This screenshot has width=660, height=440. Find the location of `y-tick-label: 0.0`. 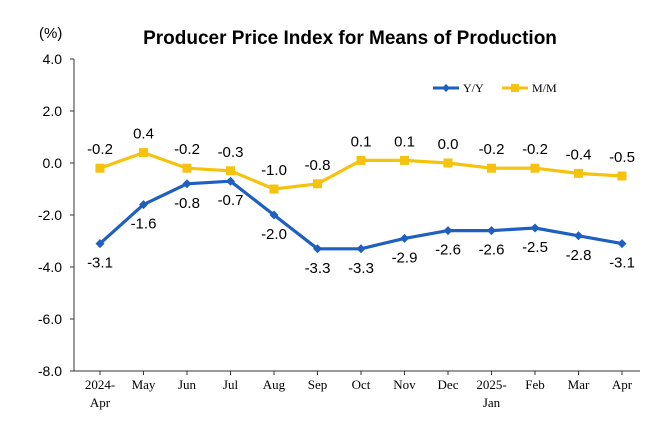

y-tick-label: 0.0 is located at coordinates (53, 163).